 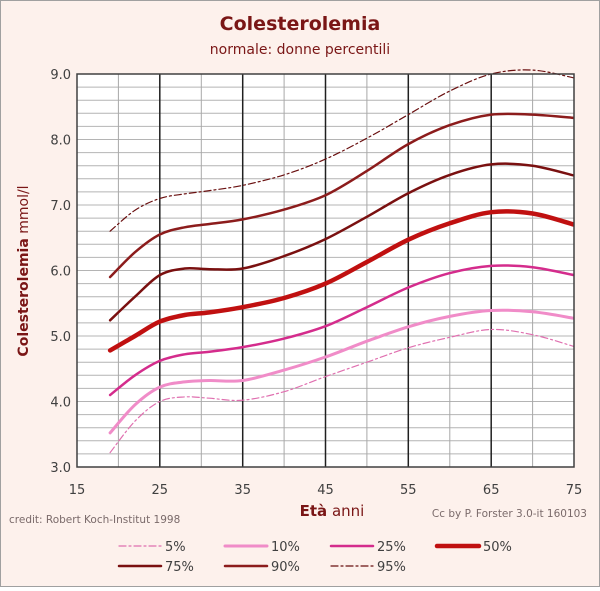 What do you see at coordinates (60, 141) in the screenshot?
I see `y-tick-label: 8.0` at bounding box center [60, 141].